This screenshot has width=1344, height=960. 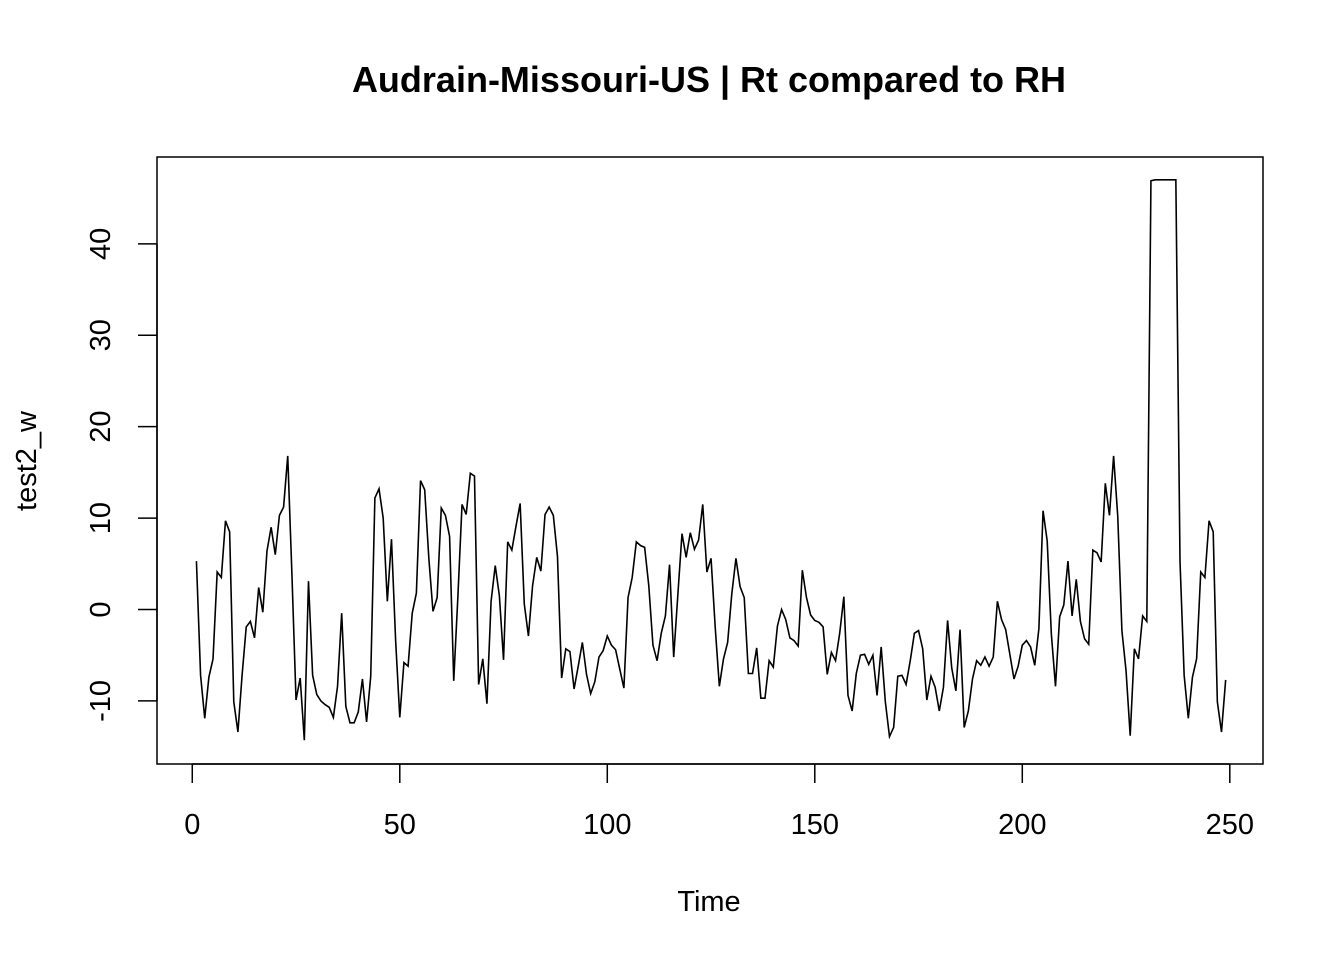 I want to click on y-tick-label: 0, so click(x=101, y=609).